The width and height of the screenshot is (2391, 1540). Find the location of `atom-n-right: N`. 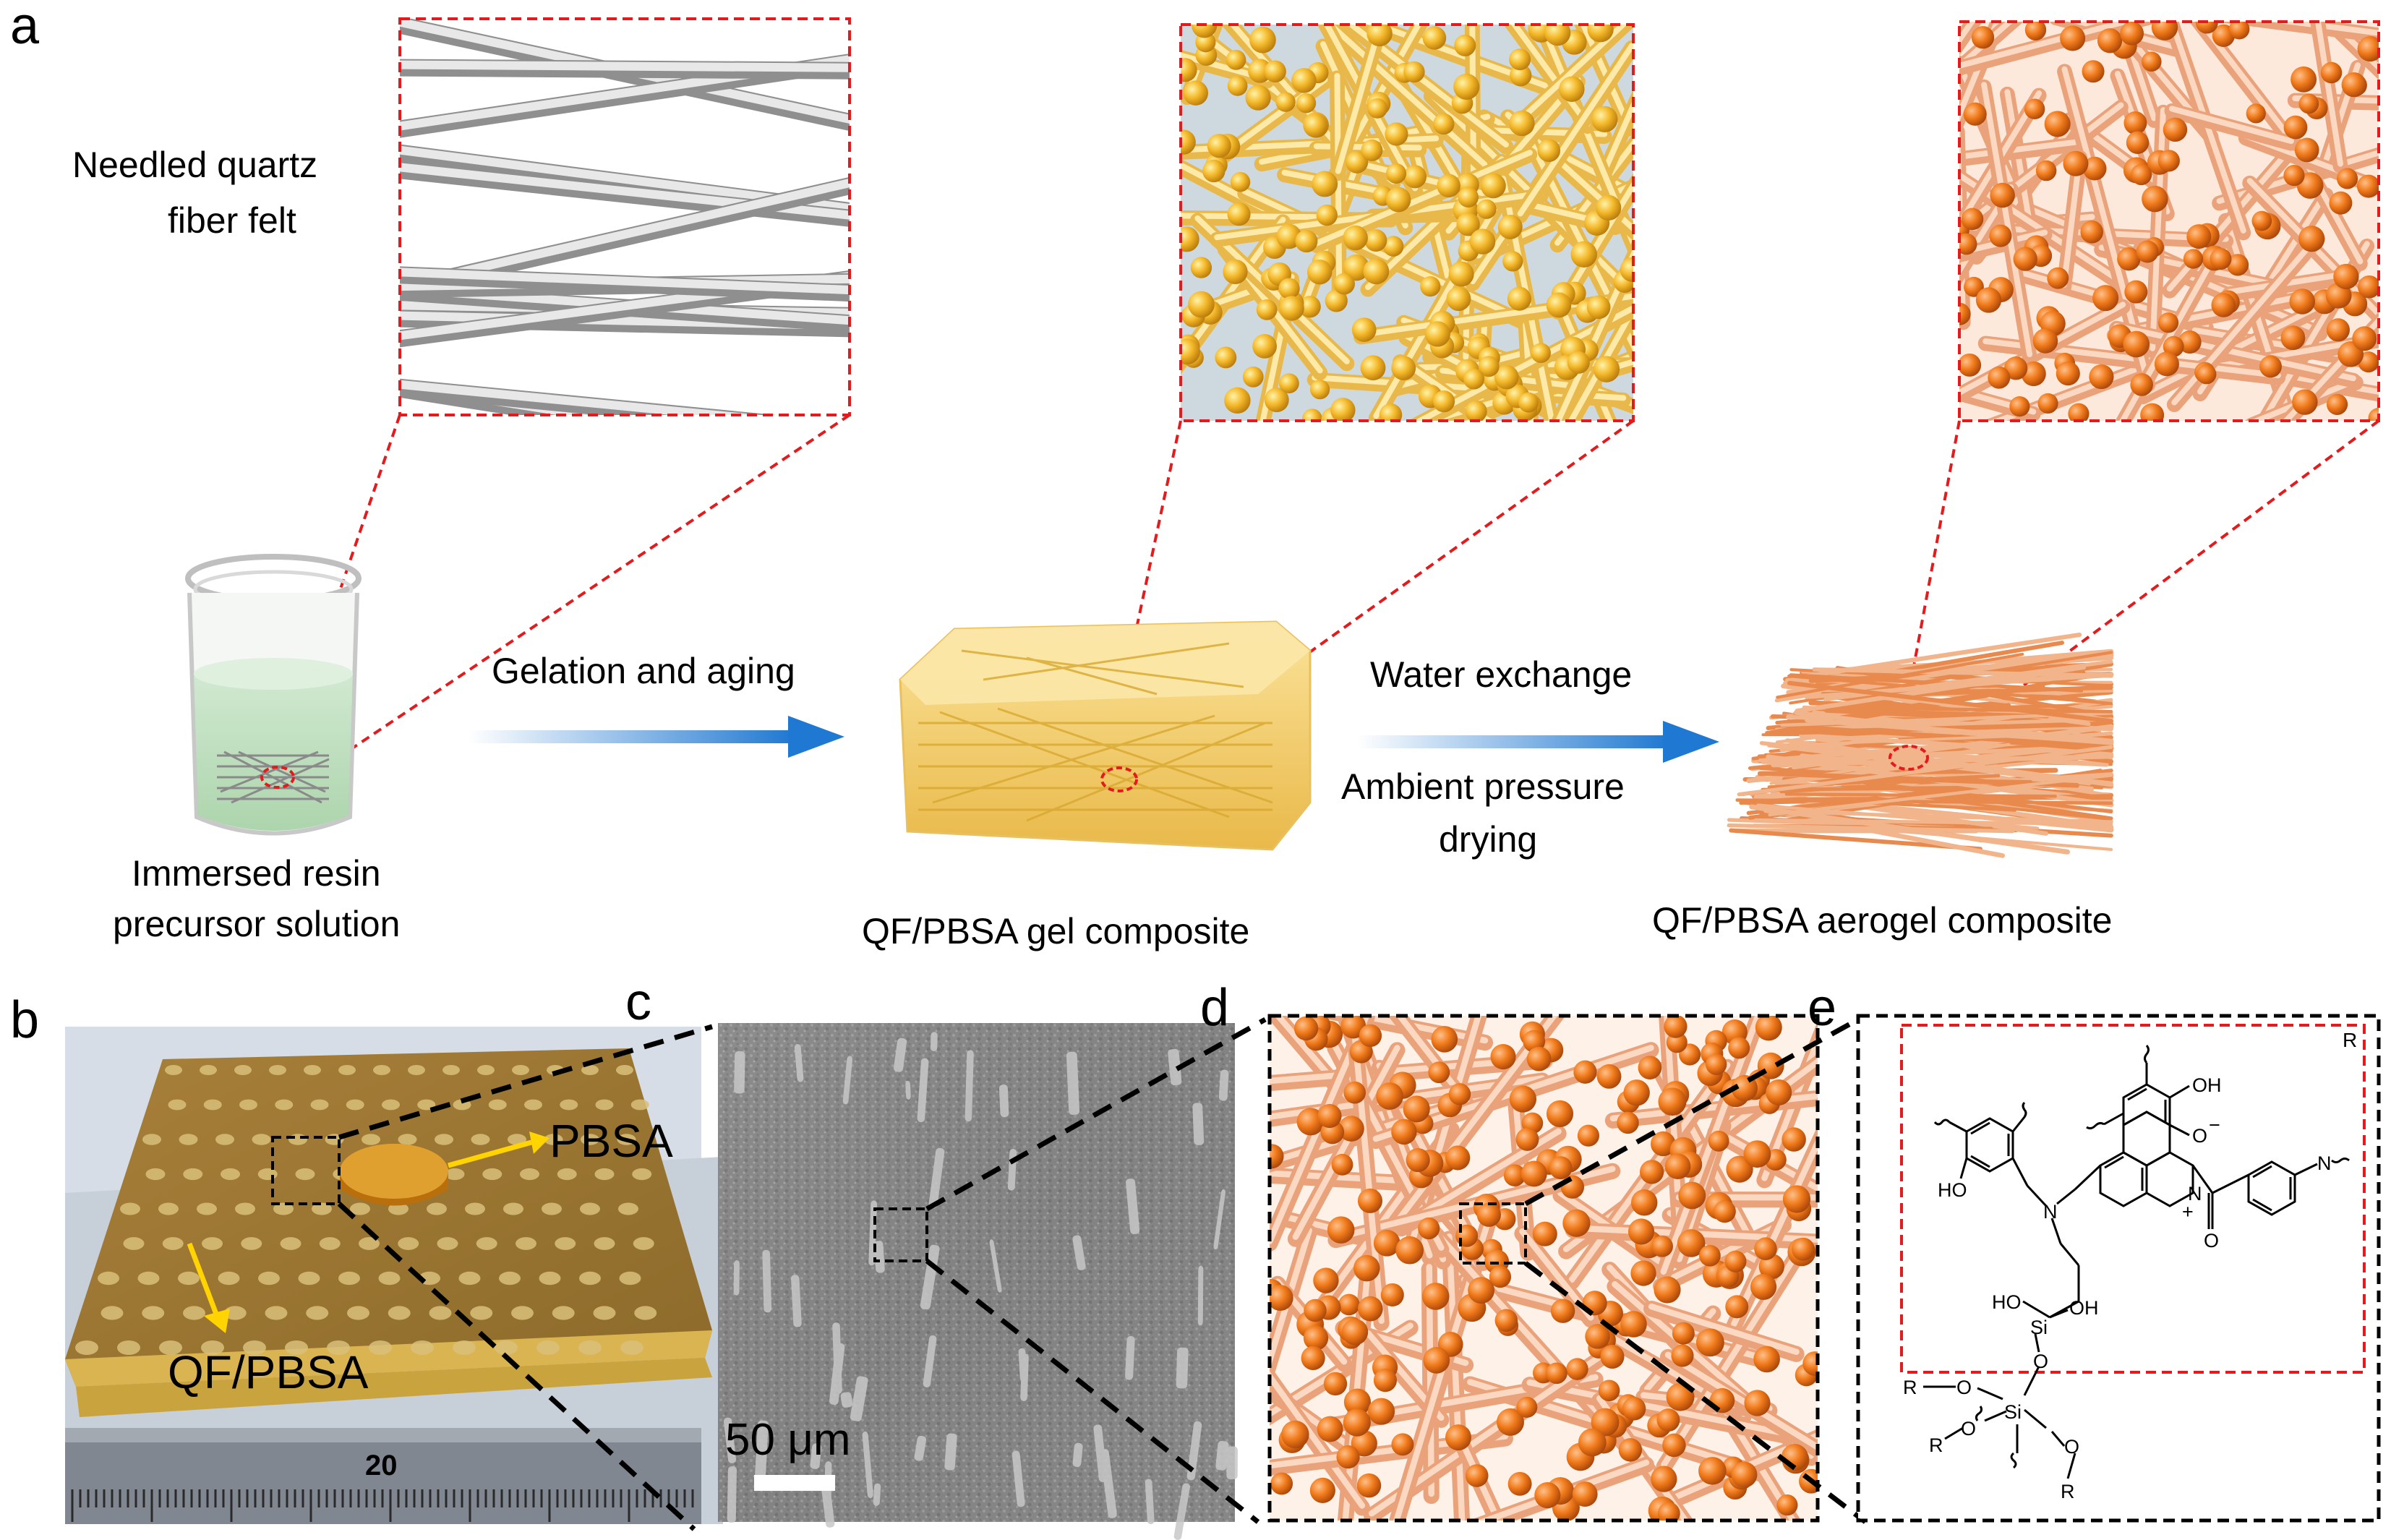

atom-n-right: N is located at coordinates (2324, 1163).